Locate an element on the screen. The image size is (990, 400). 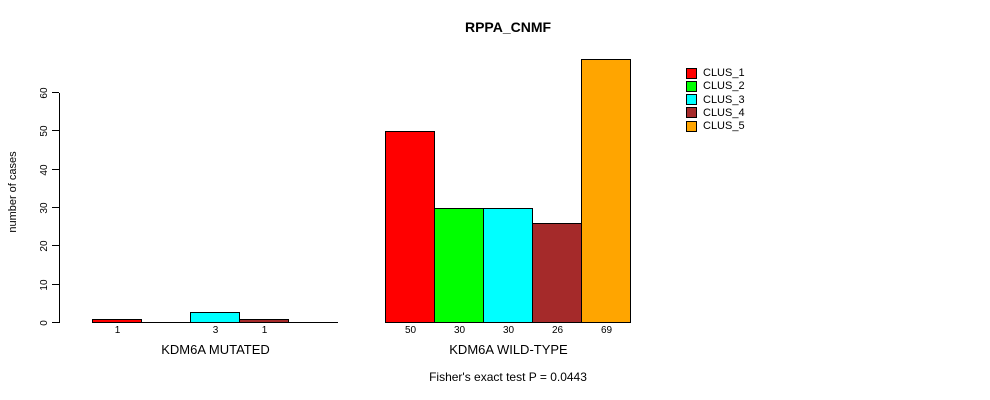
bar-value-label: 26 is located at coordinates (557, 330).